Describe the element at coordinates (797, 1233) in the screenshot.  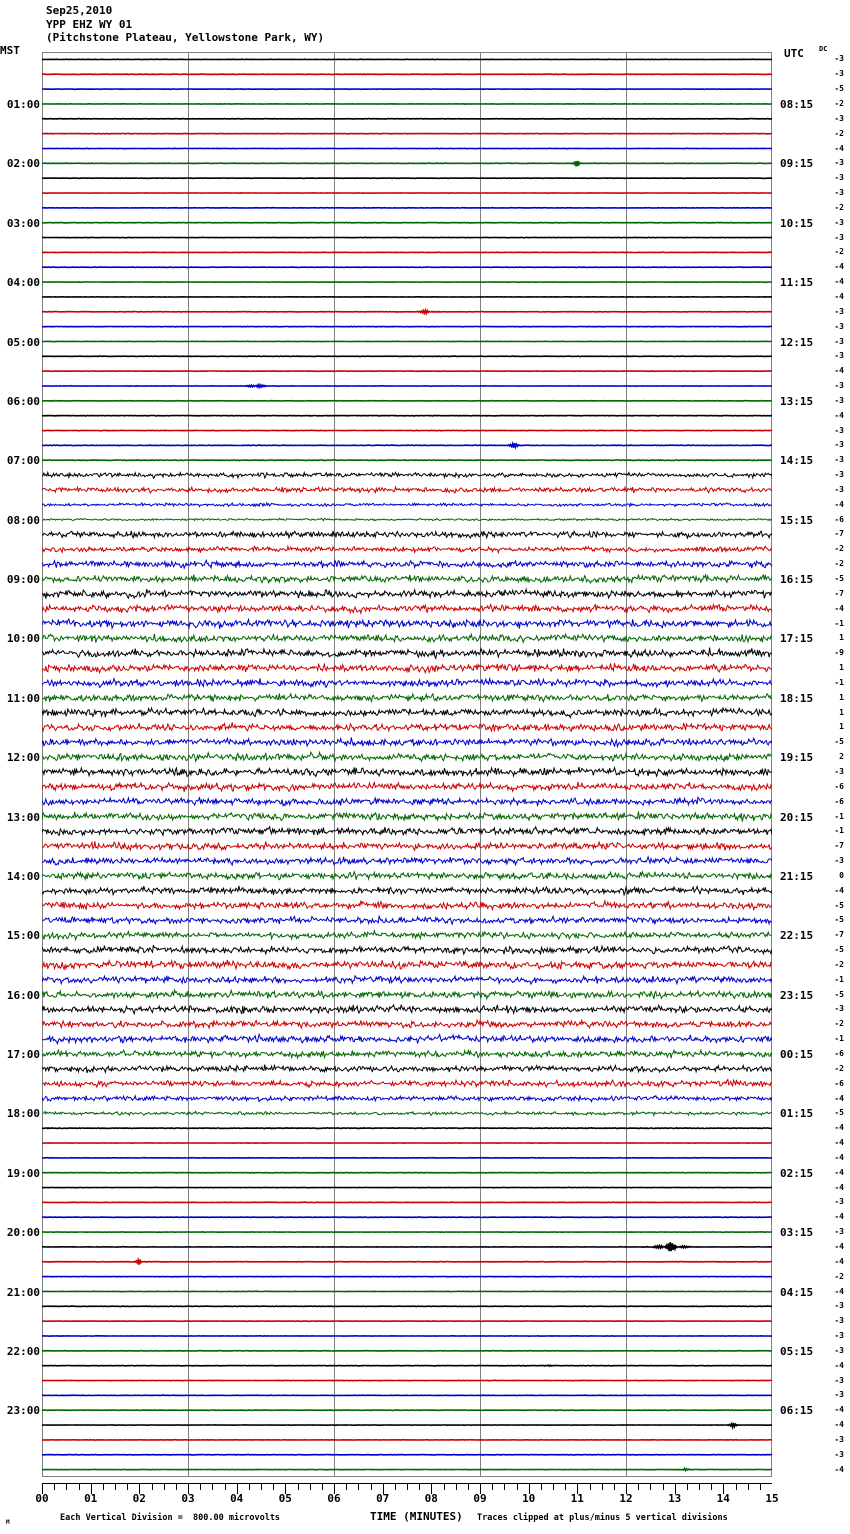
I see `utc-time-label: 03:15` at that location.